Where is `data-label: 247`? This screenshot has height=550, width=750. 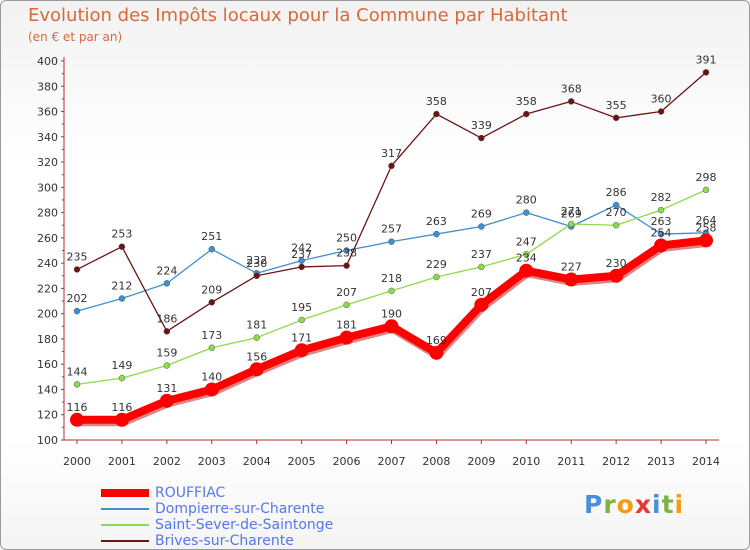 data-label: 247 is located at coordinates (526, 241).